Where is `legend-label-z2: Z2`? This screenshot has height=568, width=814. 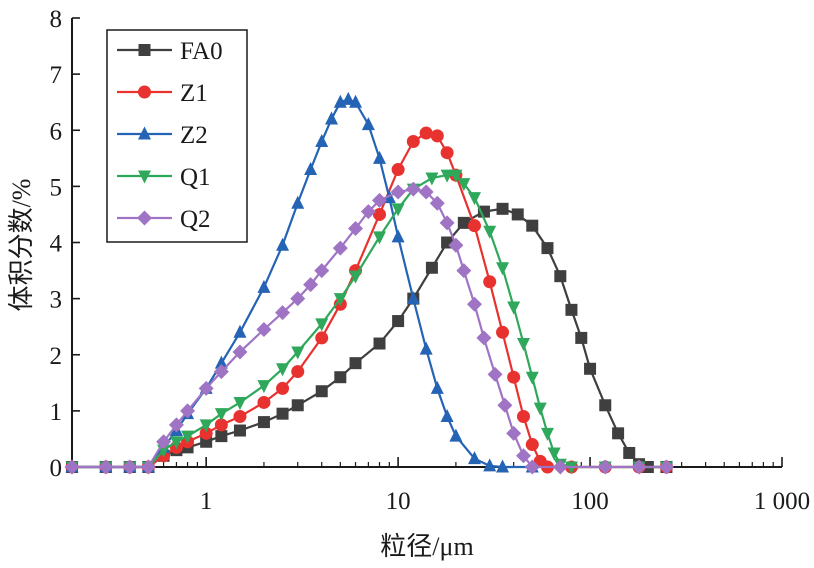 legend-label-z2: Z2 is located at coordinates (194, 135).